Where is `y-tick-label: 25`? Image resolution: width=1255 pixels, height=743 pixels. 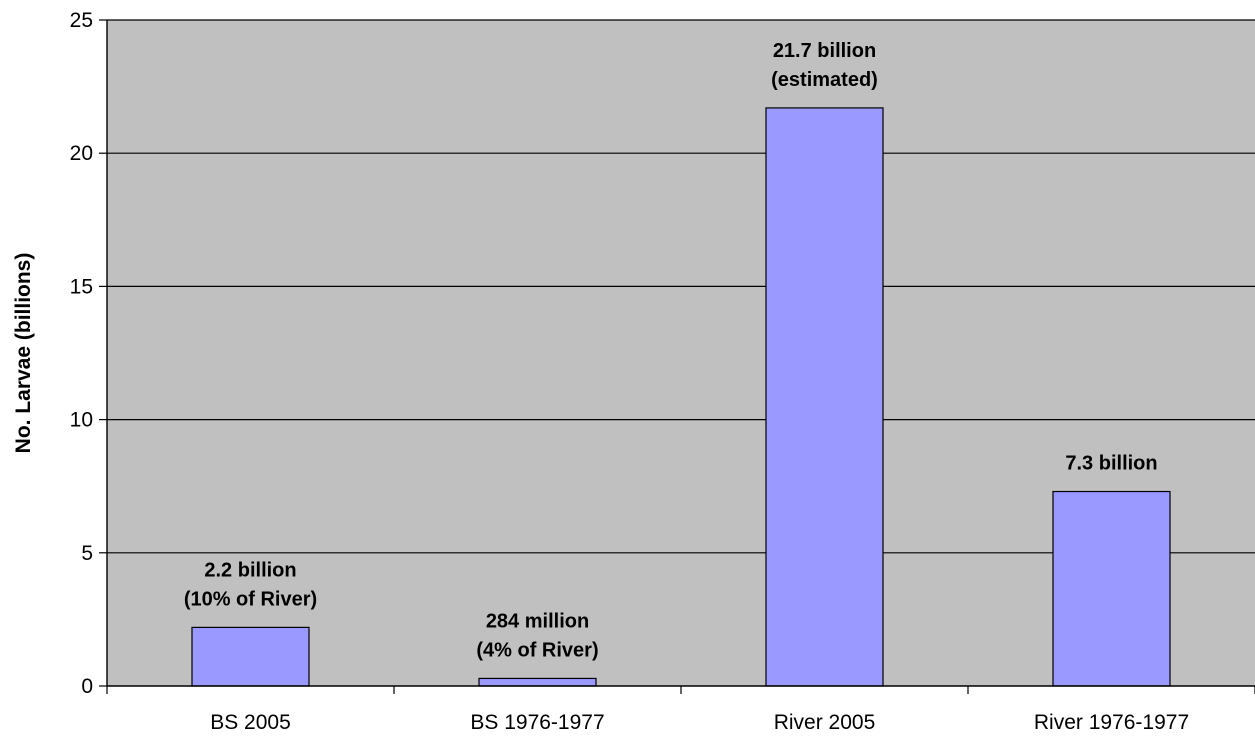
y-tick-label: 25 is located at coordinates (81, 20).